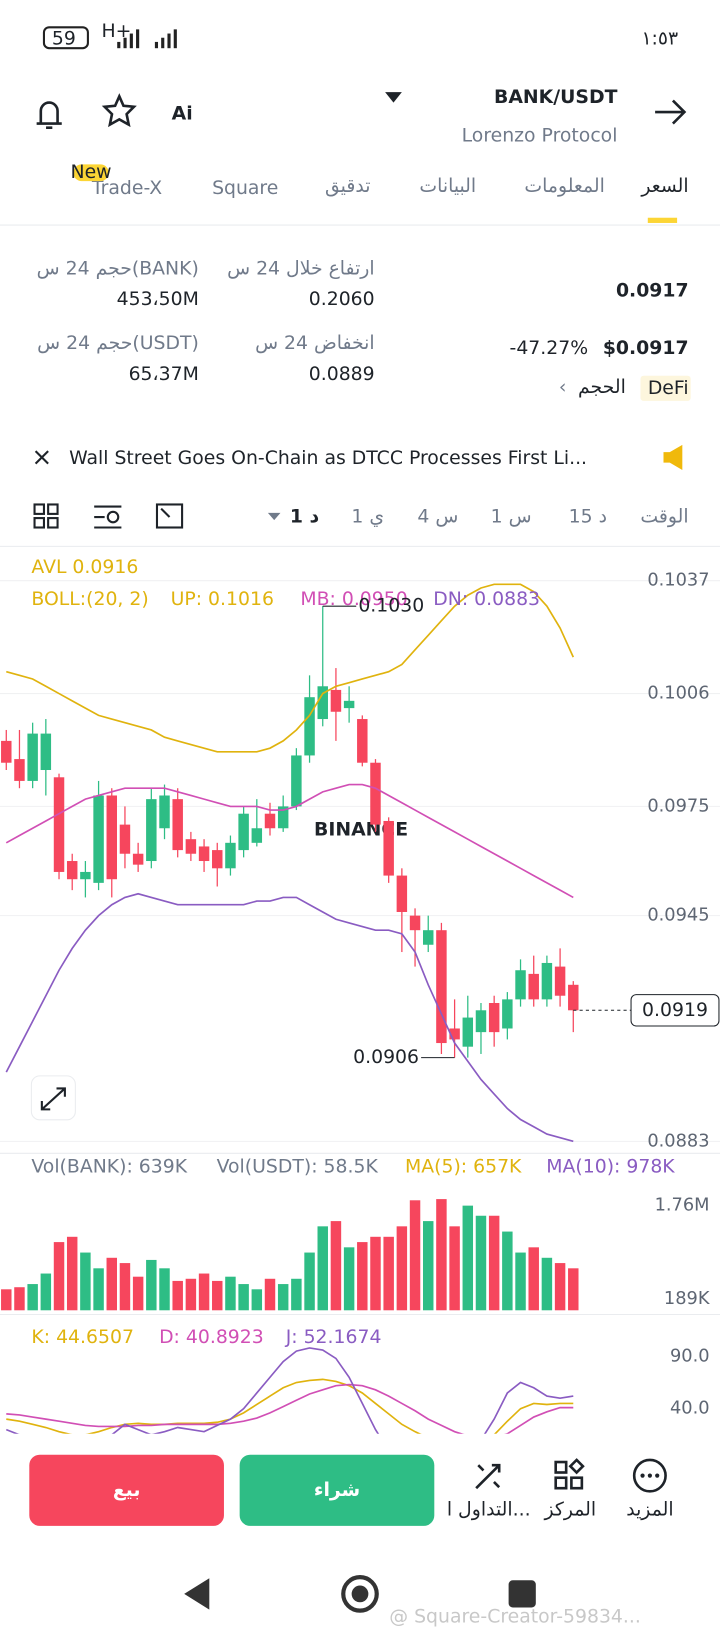 Image resolution: width=720 pixels, height=1644 pixels. Describe the element at coordinates (646, 348) in the screenshot. I see `price-usd: $0.0917` at that location.